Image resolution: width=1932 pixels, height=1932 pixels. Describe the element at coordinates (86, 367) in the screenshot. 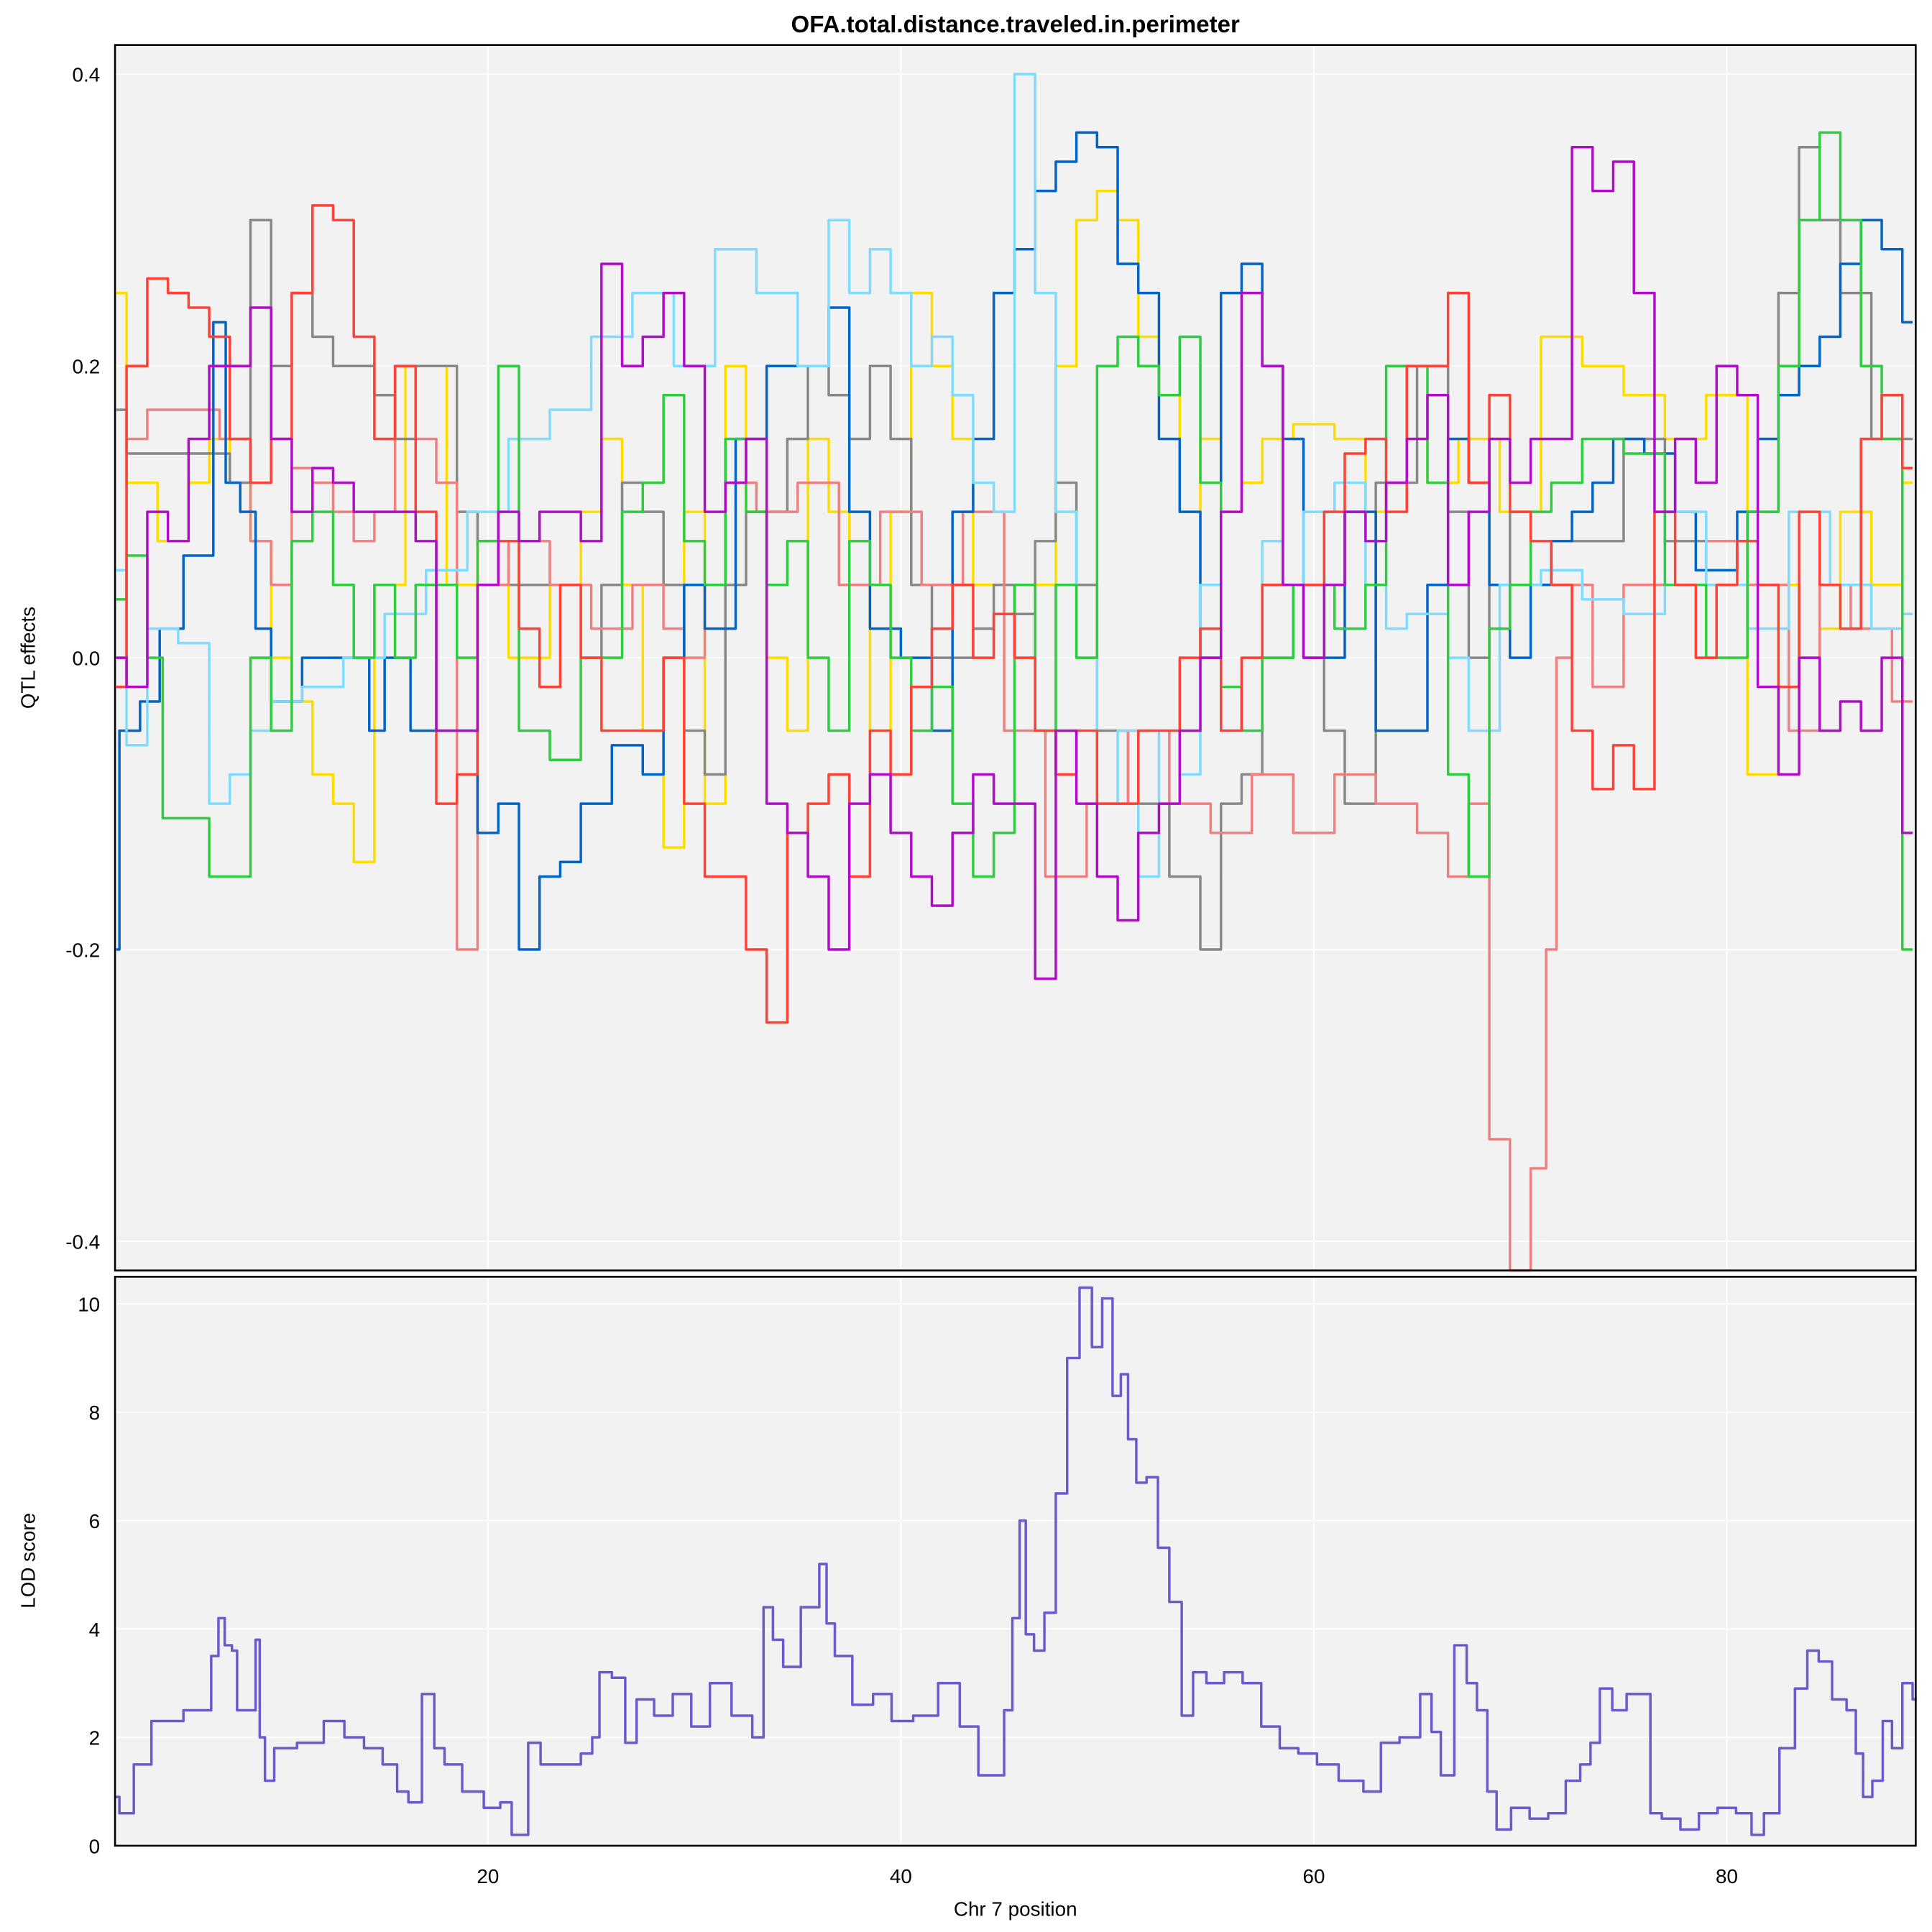

I see `y-tick-label: 0.2` at that location.